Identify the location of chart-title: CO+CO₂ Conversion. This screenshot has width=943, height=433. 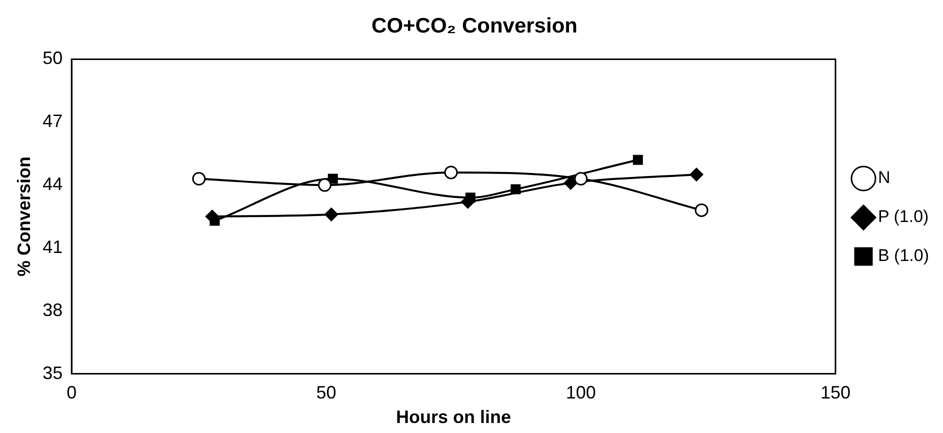
(475, 26).